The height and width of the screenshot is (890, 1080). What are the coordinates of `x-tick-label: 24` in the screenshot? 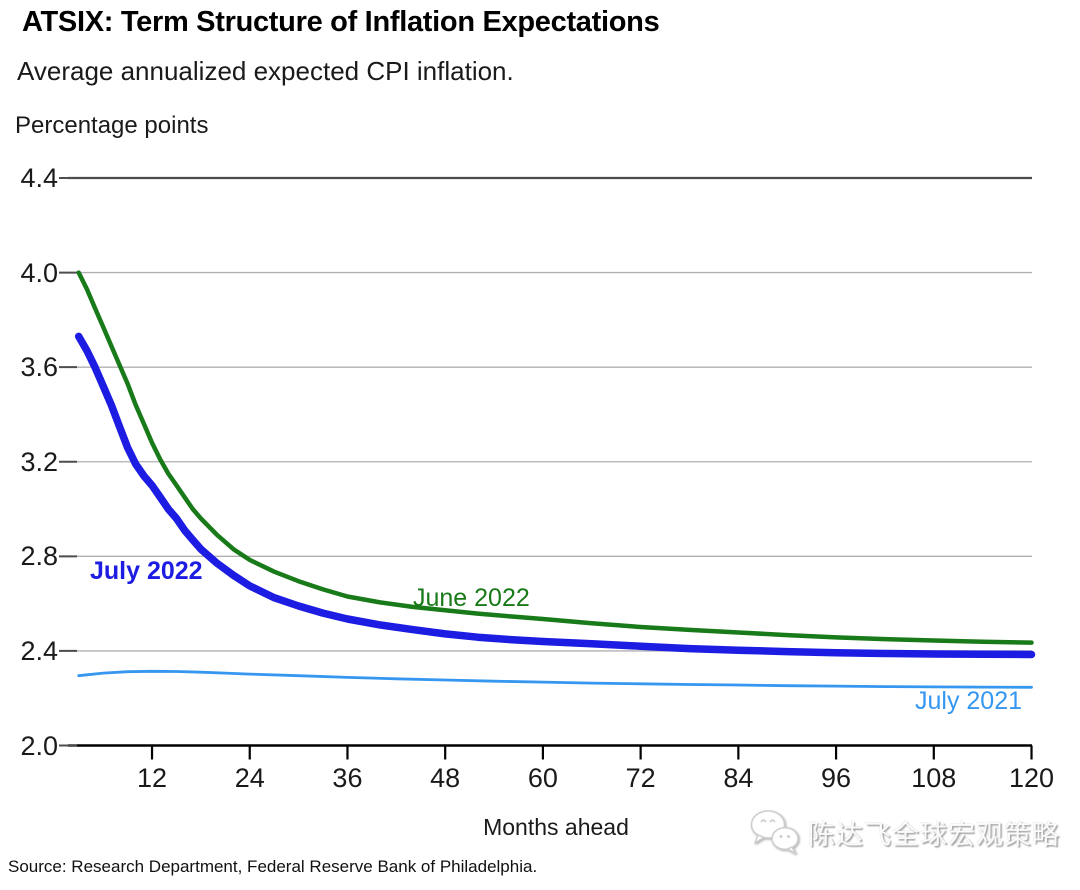 It's located at (249, 778).